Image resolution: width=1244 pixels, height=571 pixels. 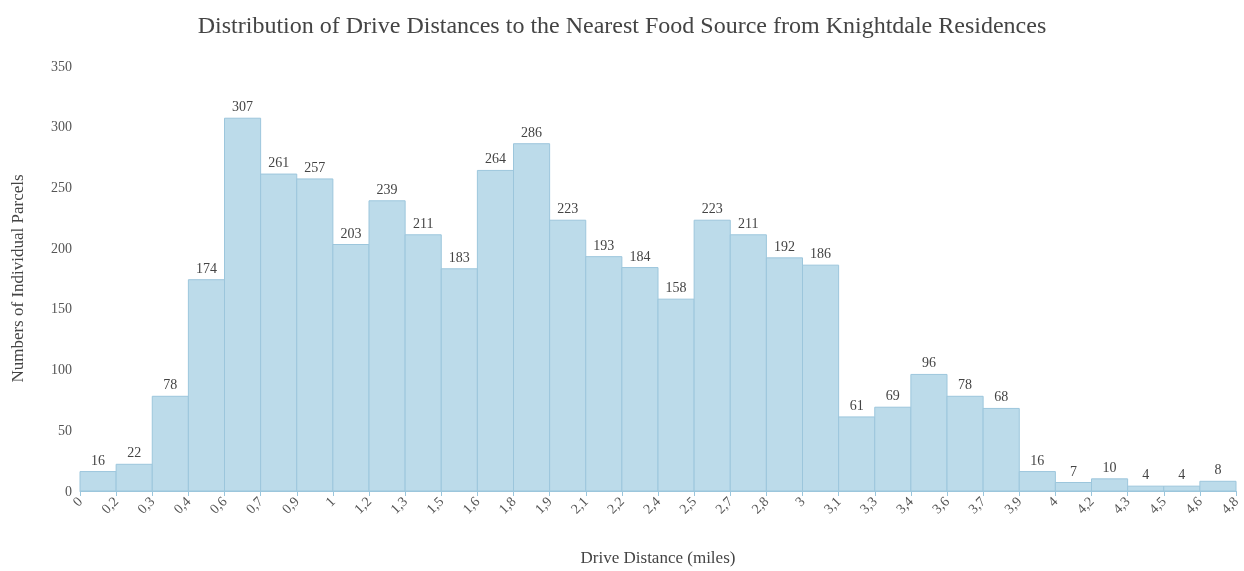 I want to click on y-tick-label: 150, so click(x=61, y=309).